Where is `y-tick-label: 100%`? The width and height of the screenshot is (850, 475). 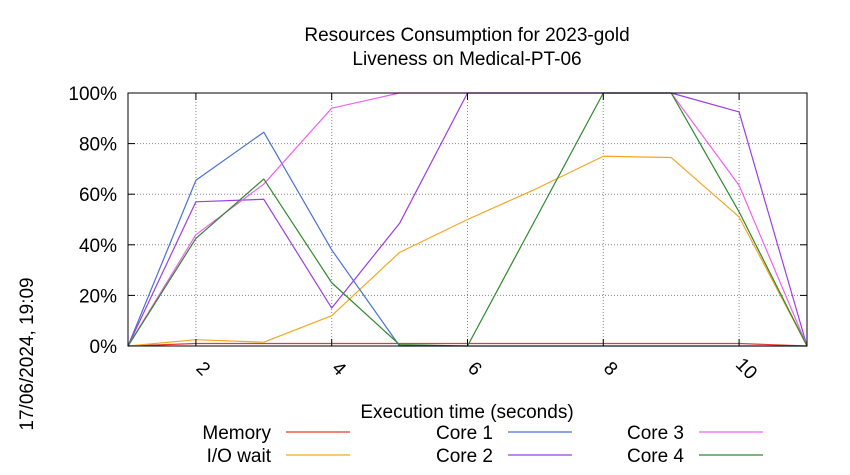
y-tick-label: 100% is located at coordinates (92, 94).